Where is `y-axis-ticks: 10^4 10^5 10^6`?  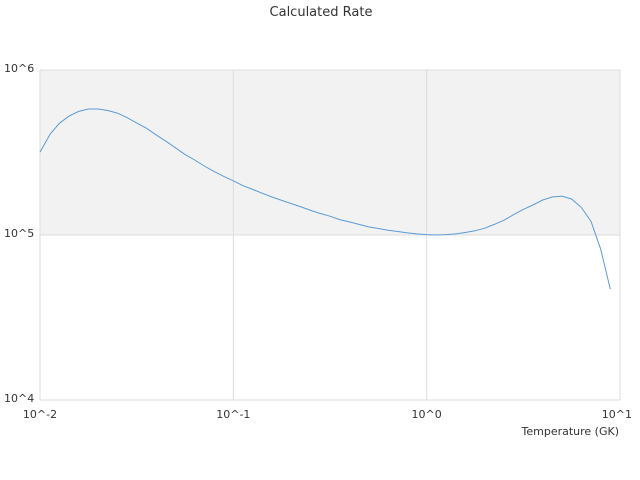
y-axis-ticks: 10^4 10^5 10^6 is located at coordinates (19, 233).